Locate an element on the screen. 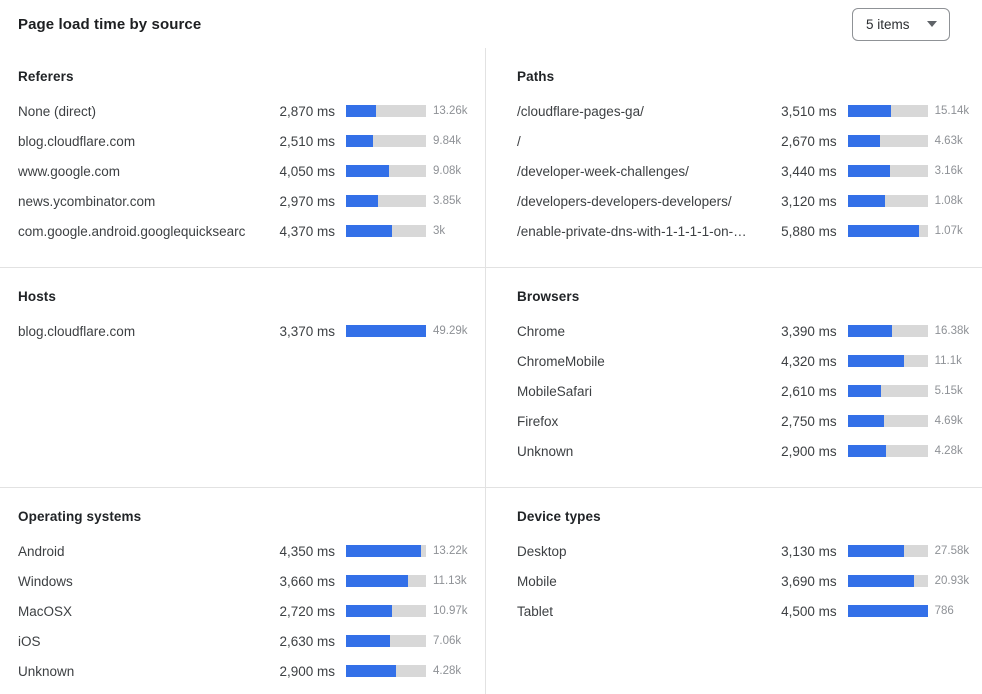 This screenshot has height=694, width=982. load-time-value: 2,970 ms is located at coordinates (307, 201).